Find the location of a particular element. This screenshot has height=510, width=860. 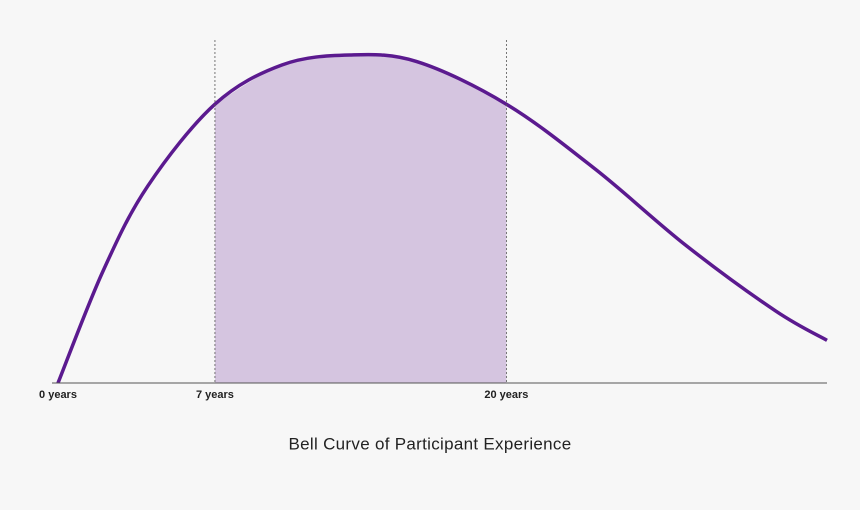

x-tick-label: 0 years is located at coordinates (58, 395).